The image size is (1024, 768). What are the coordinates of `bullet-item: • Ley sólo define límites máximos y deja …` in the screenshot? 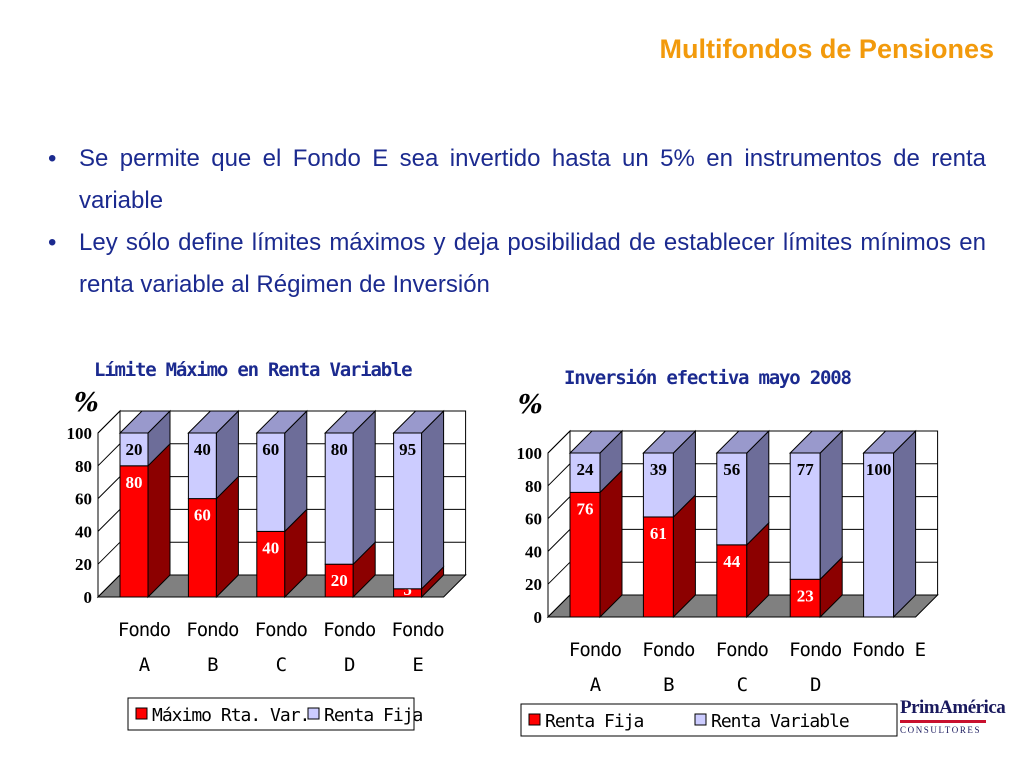 It's located at (517, 264).